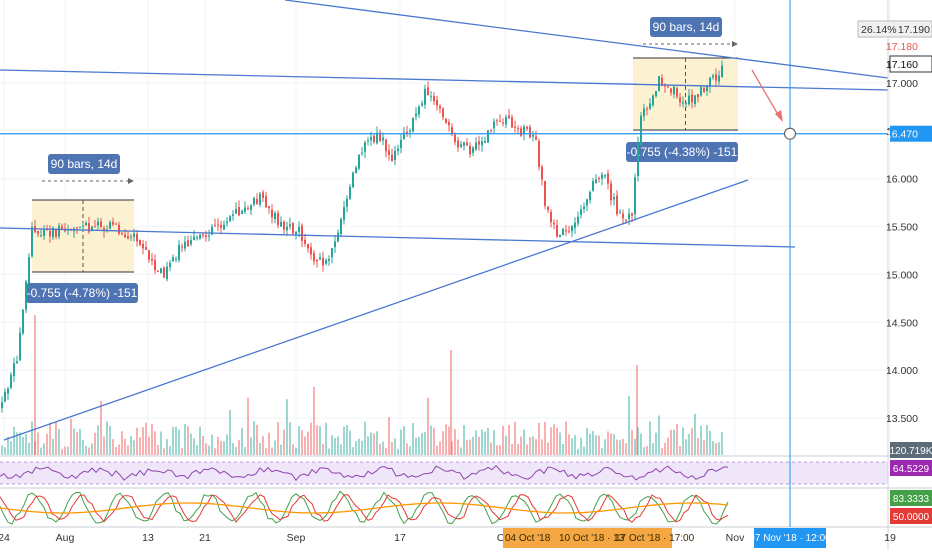 This screenshot has width=932, height=555. What do you see at coordinates (82, 293) in the screenshot?
I see `delta-label: -0.755 (-4.78%) -151` at bounding box center [82, 293].